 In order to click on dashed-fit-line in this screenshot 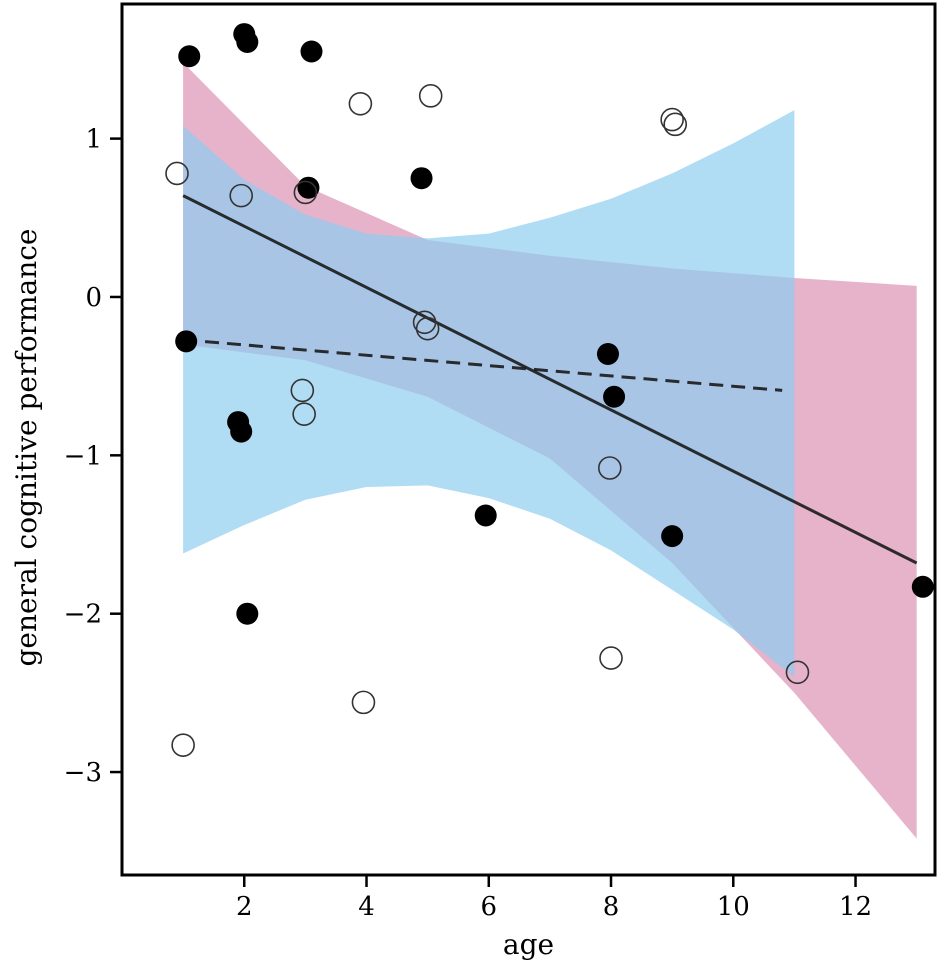, I will do `click(483, 365)`.